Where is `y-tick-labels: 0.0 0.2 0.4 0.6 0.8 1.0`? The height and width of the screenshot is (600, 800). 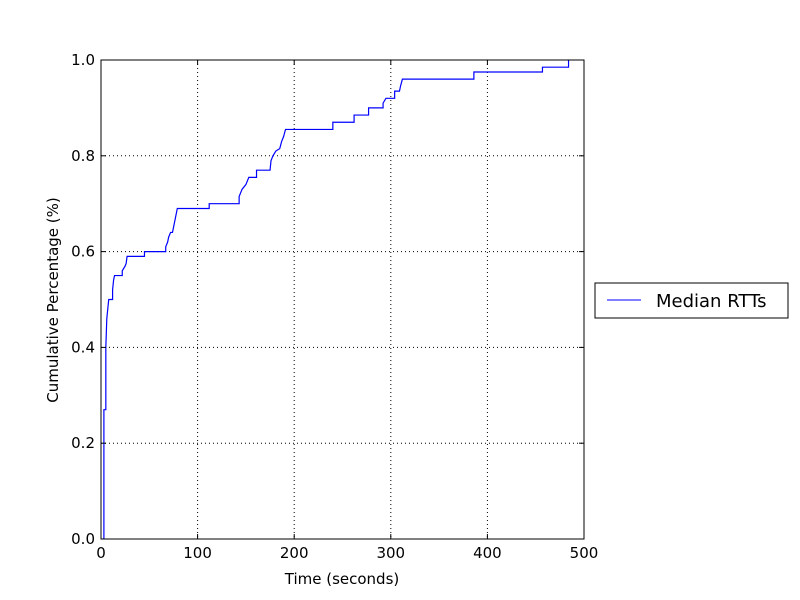
y-tick-labels: 0.0 0.2 0.4 0.6 0.8 1.0 is located at coordinates (83, 299).